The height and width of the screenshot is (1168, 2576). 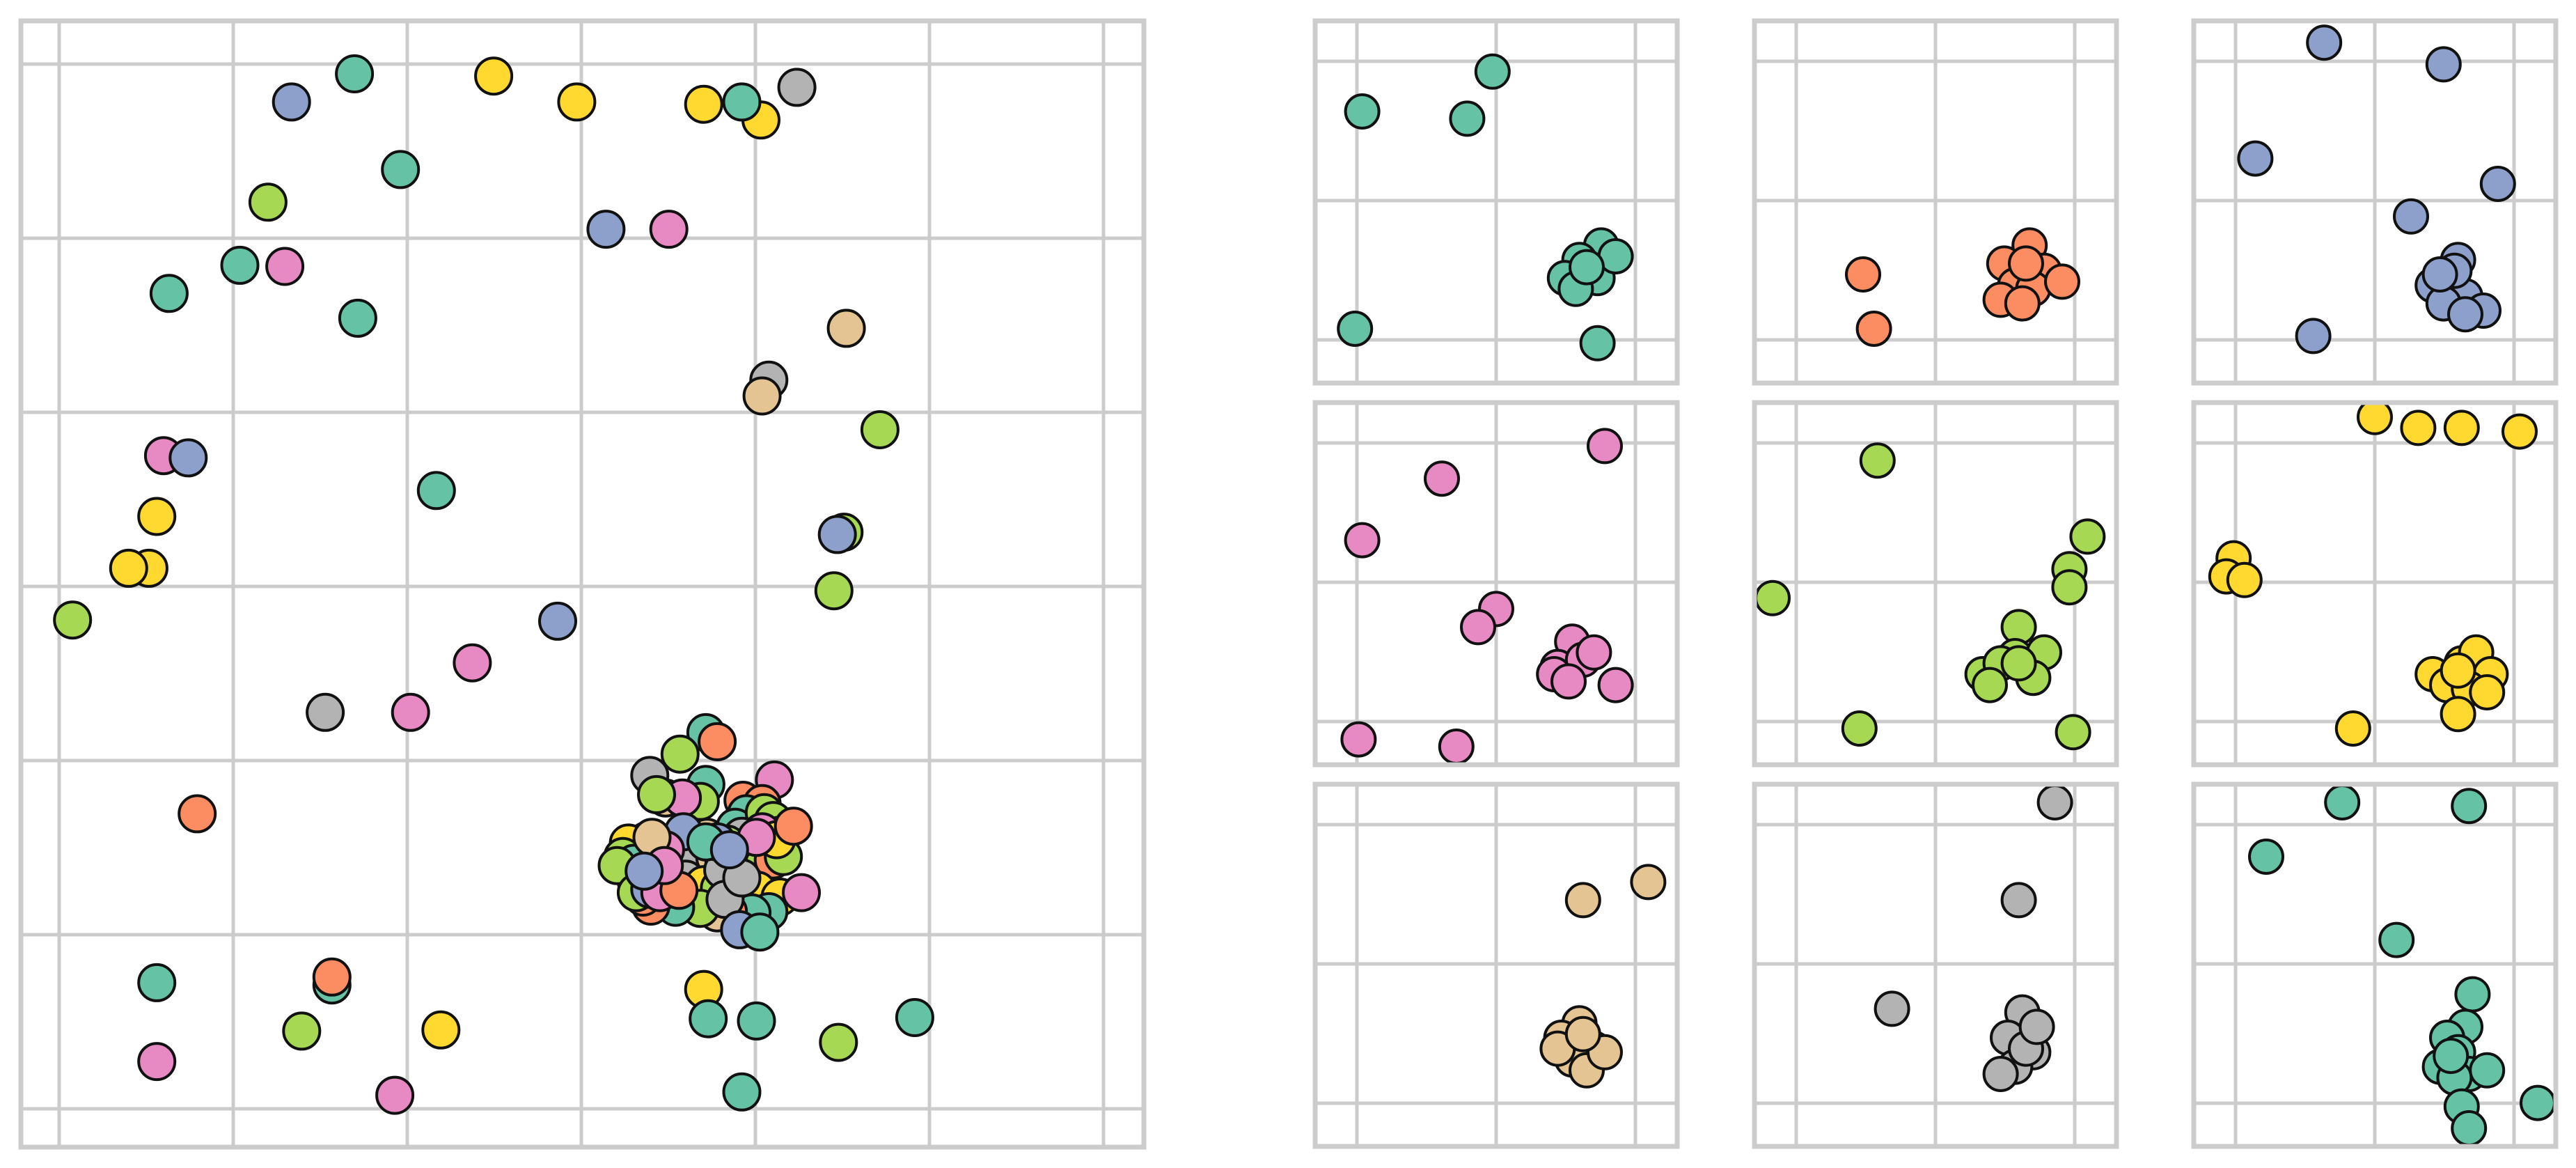 I want to click on panel-yellow, so click(x=2375, y=584).